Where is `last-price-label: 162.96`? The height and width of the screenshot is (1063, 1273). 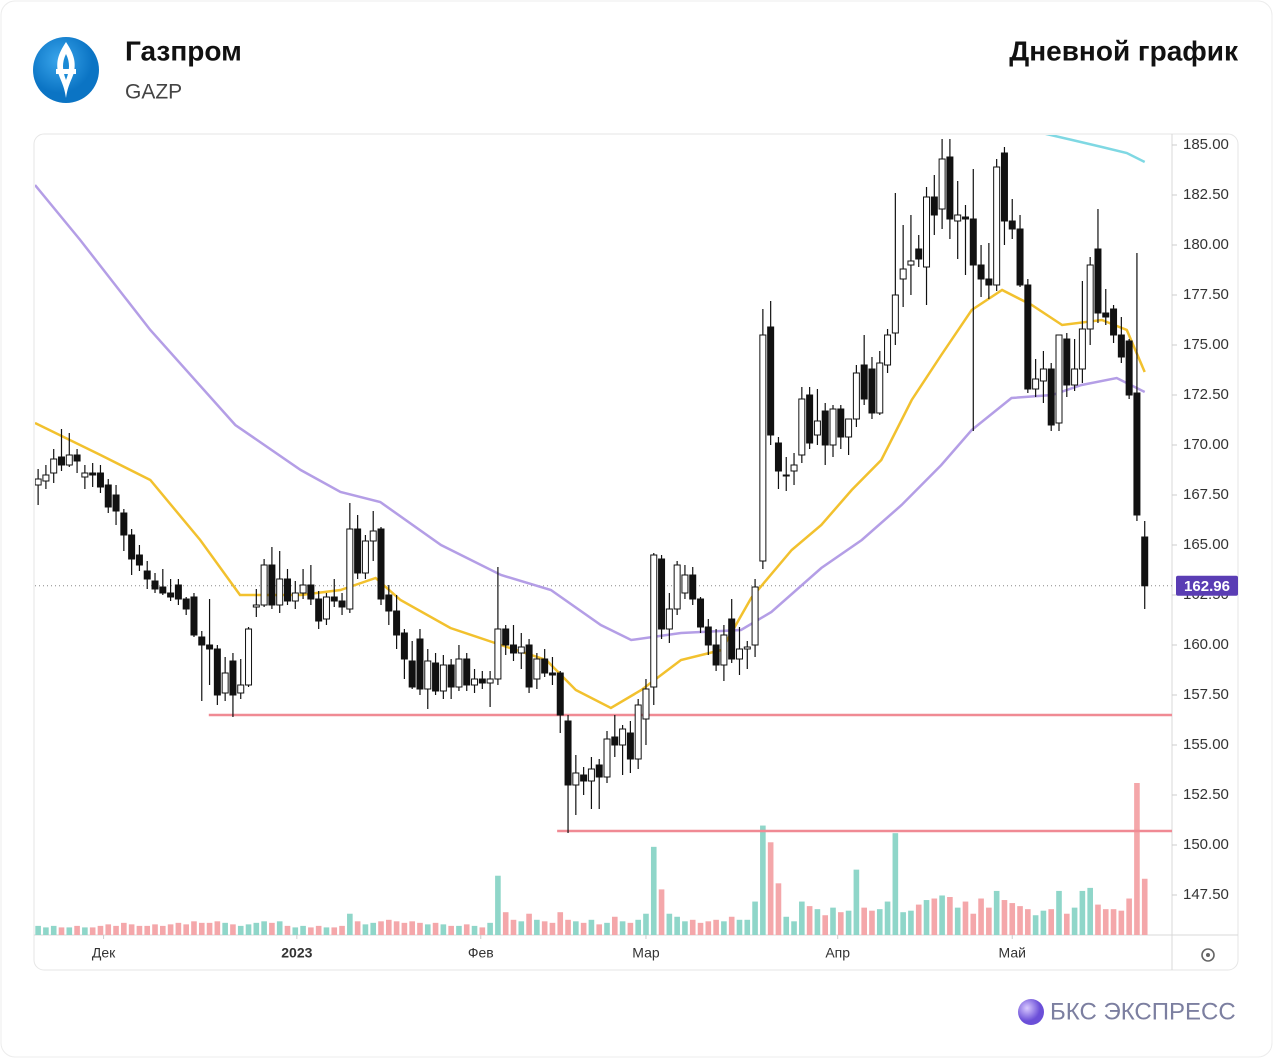 last-price-label: 162.96 is located at coordinates (1207, 586).